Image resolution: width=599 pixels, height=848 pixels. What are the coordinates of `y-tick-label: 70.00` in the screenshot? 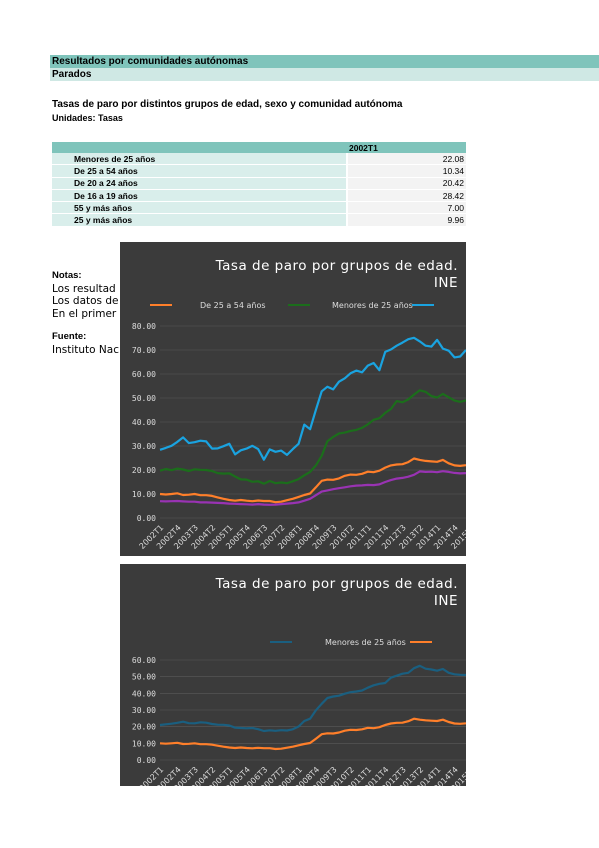 It's located at (144, 350).